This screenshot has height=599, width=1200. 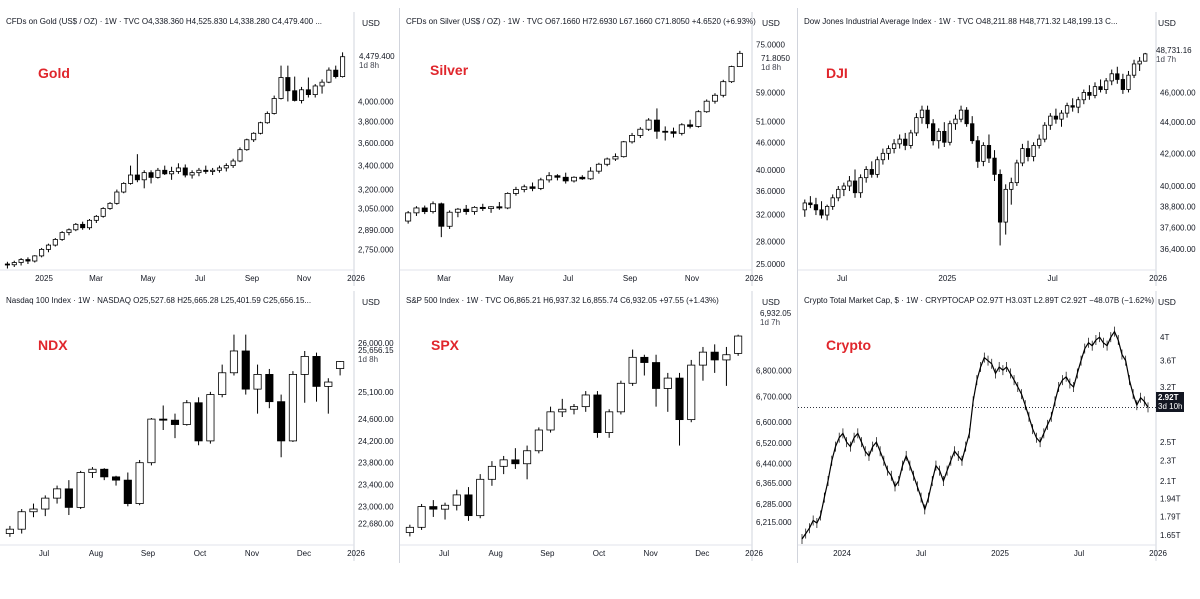 I want to click on x-tick-label: Mar, so click(x=96, y=278).